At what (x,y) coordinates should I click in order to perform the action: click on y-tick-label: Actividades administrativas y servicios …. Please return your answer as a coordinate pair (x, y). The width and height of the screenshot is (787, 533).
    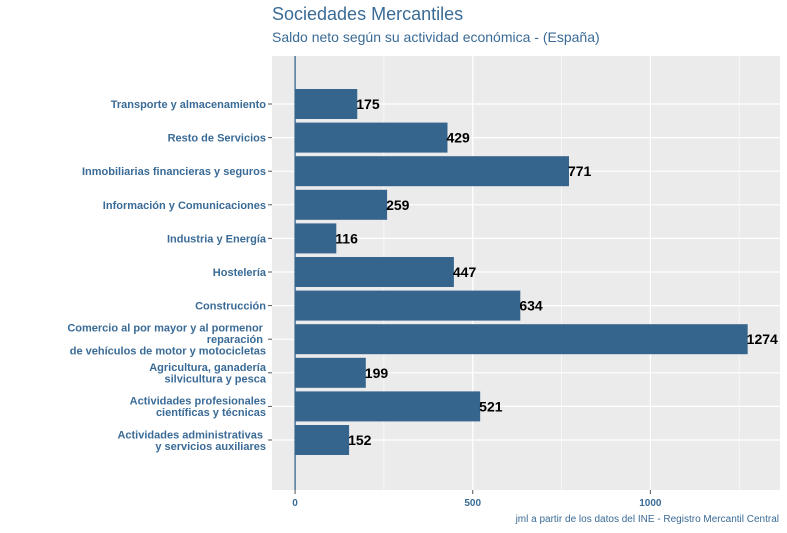
    Looking at the image, I should click on (191, 441).